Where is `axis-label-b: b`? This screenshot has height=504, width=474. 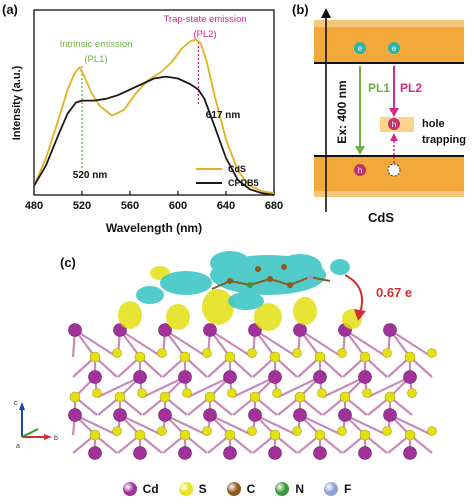
axis-label-b: b is located at coordinates (56, 438).